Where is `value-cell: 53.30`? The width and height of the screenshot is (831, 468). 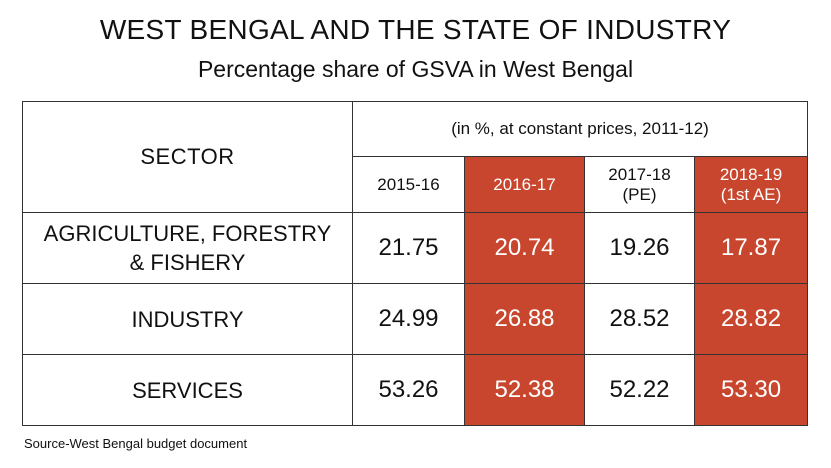 value-cell: 53.30 is located at coordinates (751, 390).